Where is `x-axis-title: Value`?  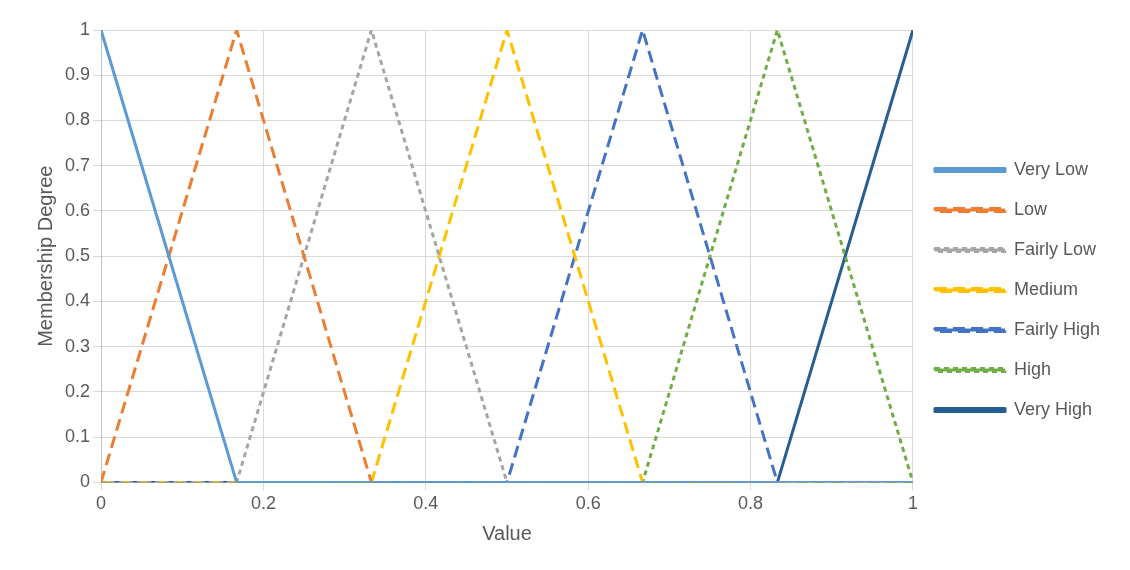
x-axis-title: Value is located at coordinates (507, 532).